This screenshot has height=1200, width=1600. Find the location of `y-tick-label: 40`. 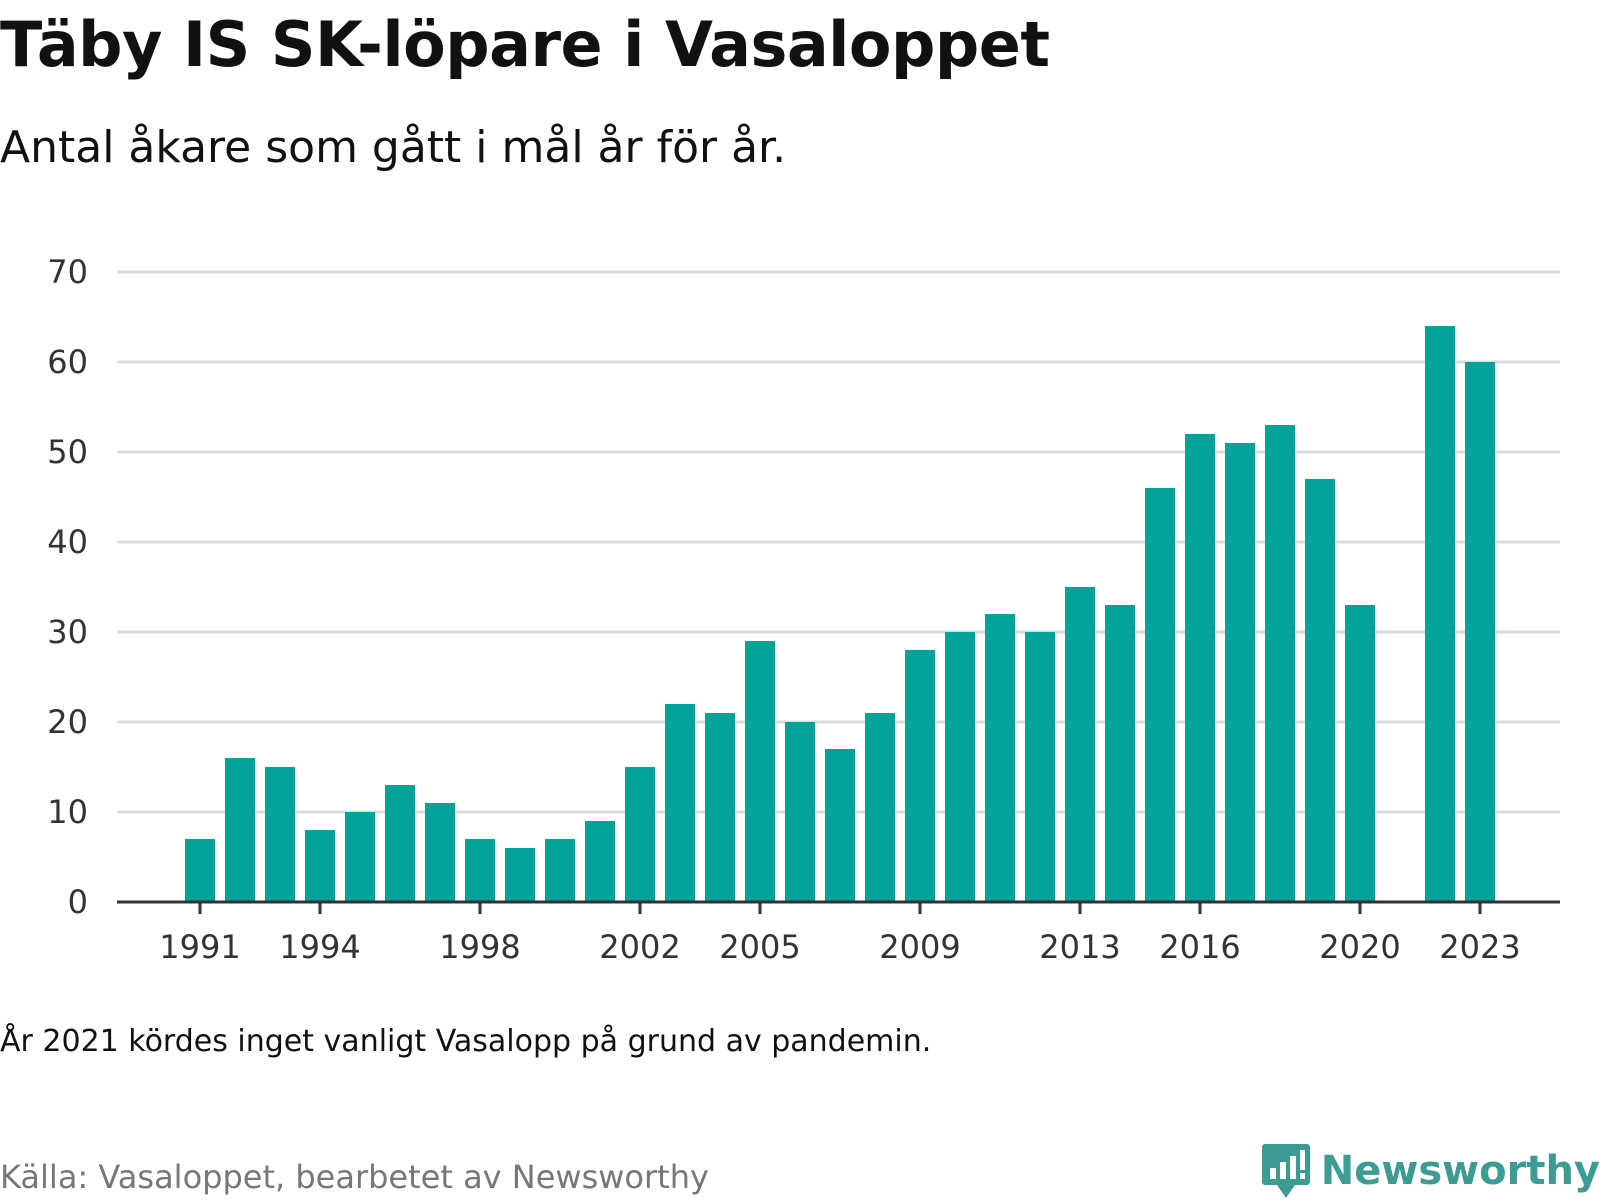

y-tick-label: 40 is located at coordinates (67, 542).